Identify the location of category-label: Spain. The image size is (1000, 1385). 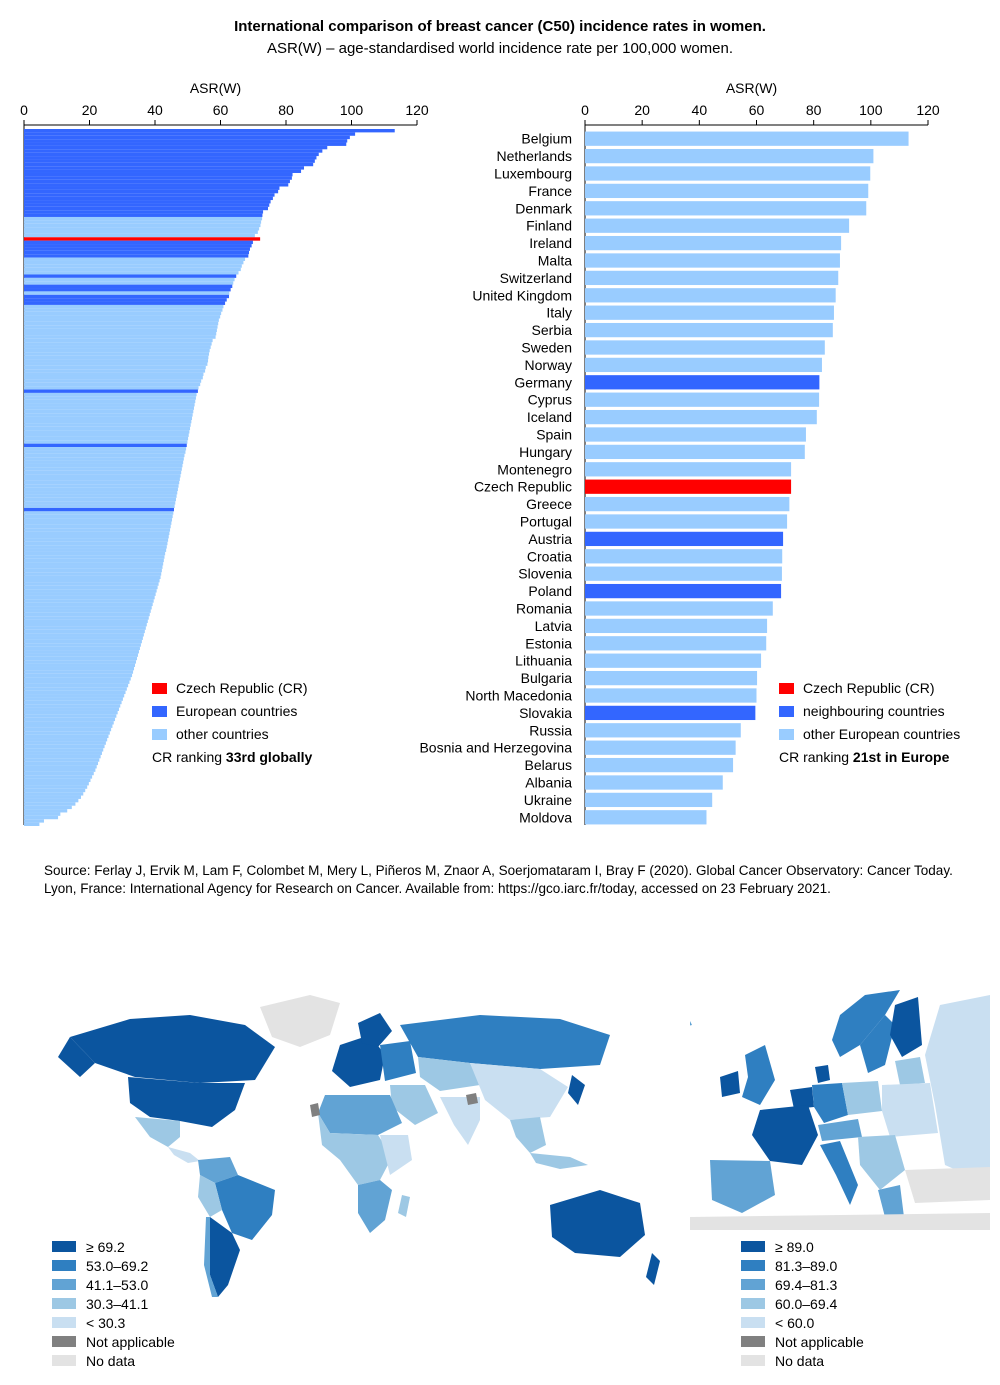
(554, 435).